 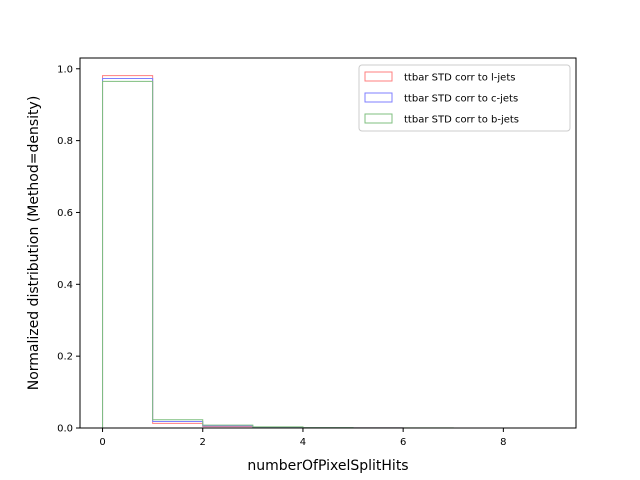 What do you see at coordinates (459, 78) in the screenshot?
I see `legend-label: ttbar STD corr to l-jets` at bounding box center [459, 78].